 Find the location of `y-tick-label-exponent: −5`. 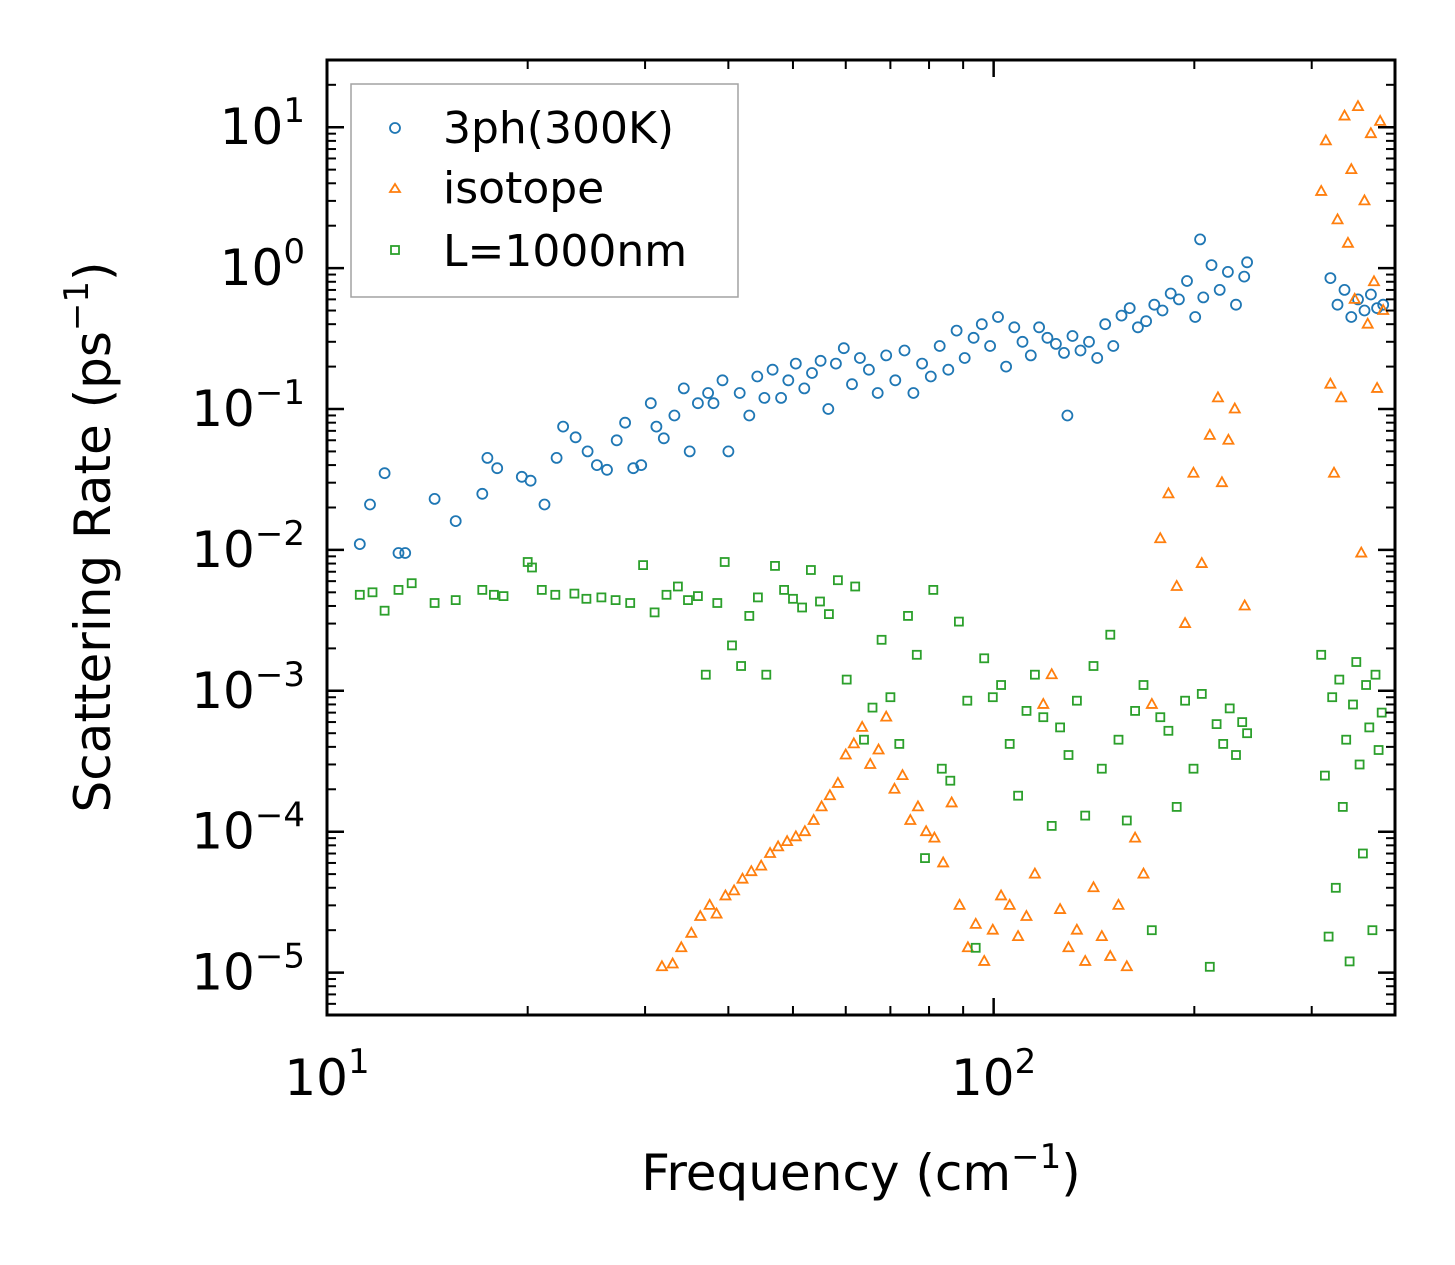

y-tick-label-exponent: −5 is located at coordinates (280, 957).